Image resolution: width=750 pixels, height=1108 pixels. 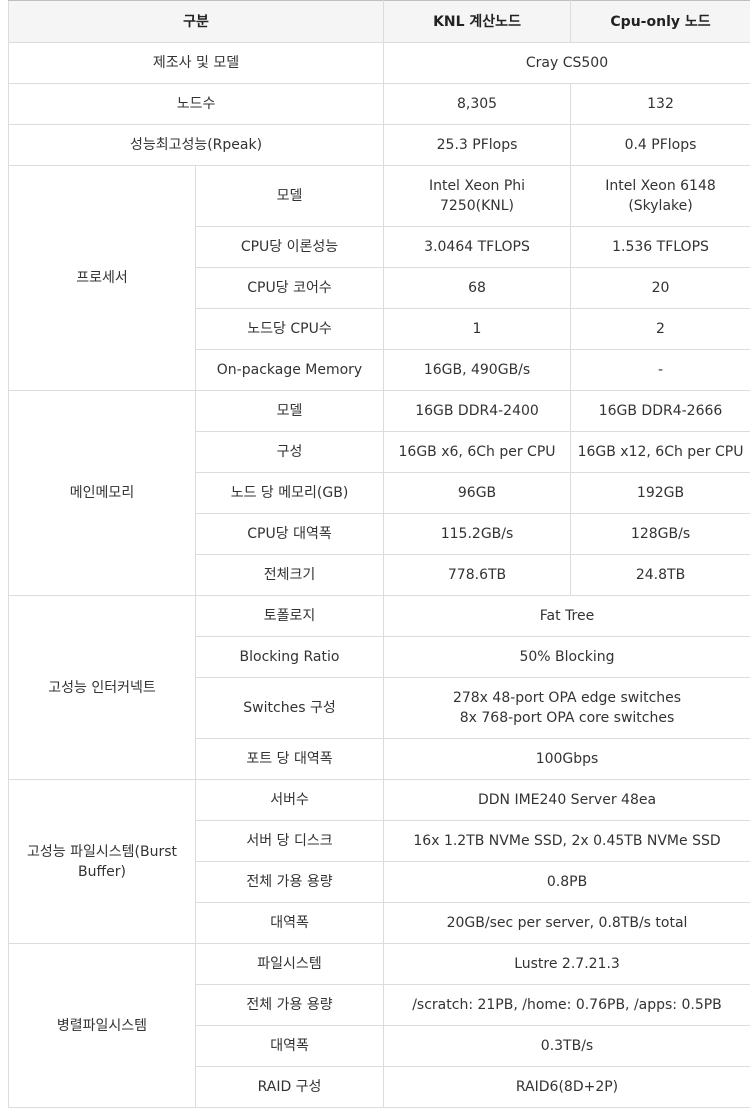 I want to click on group-label-line: 고성능 파일시스템(Burst, so click(x=102, y=852).